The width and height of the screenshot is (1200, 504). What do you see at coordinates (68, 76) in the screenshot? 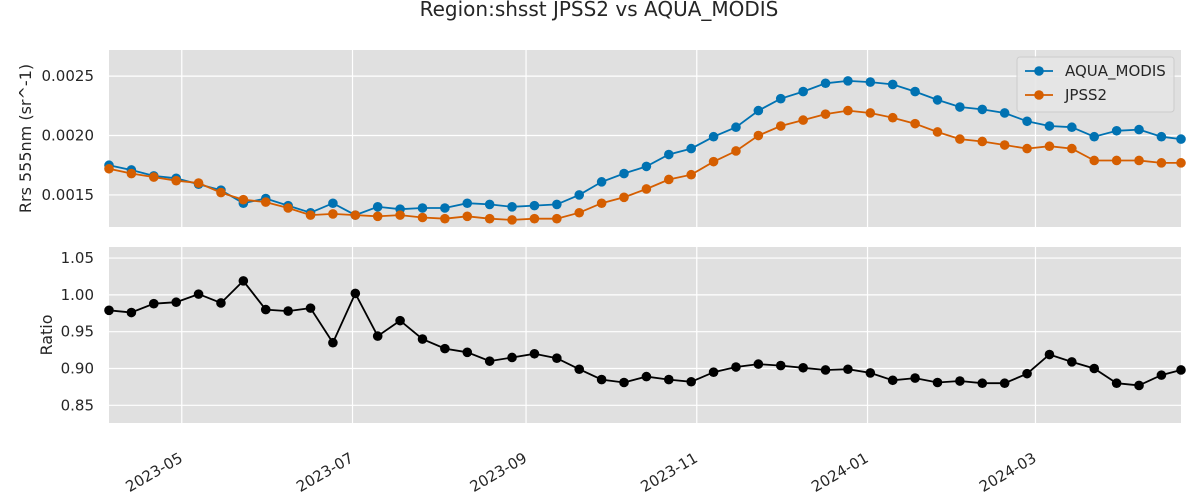
I see `y-tick-label: 0.0025` at bounding box center [68, 76].